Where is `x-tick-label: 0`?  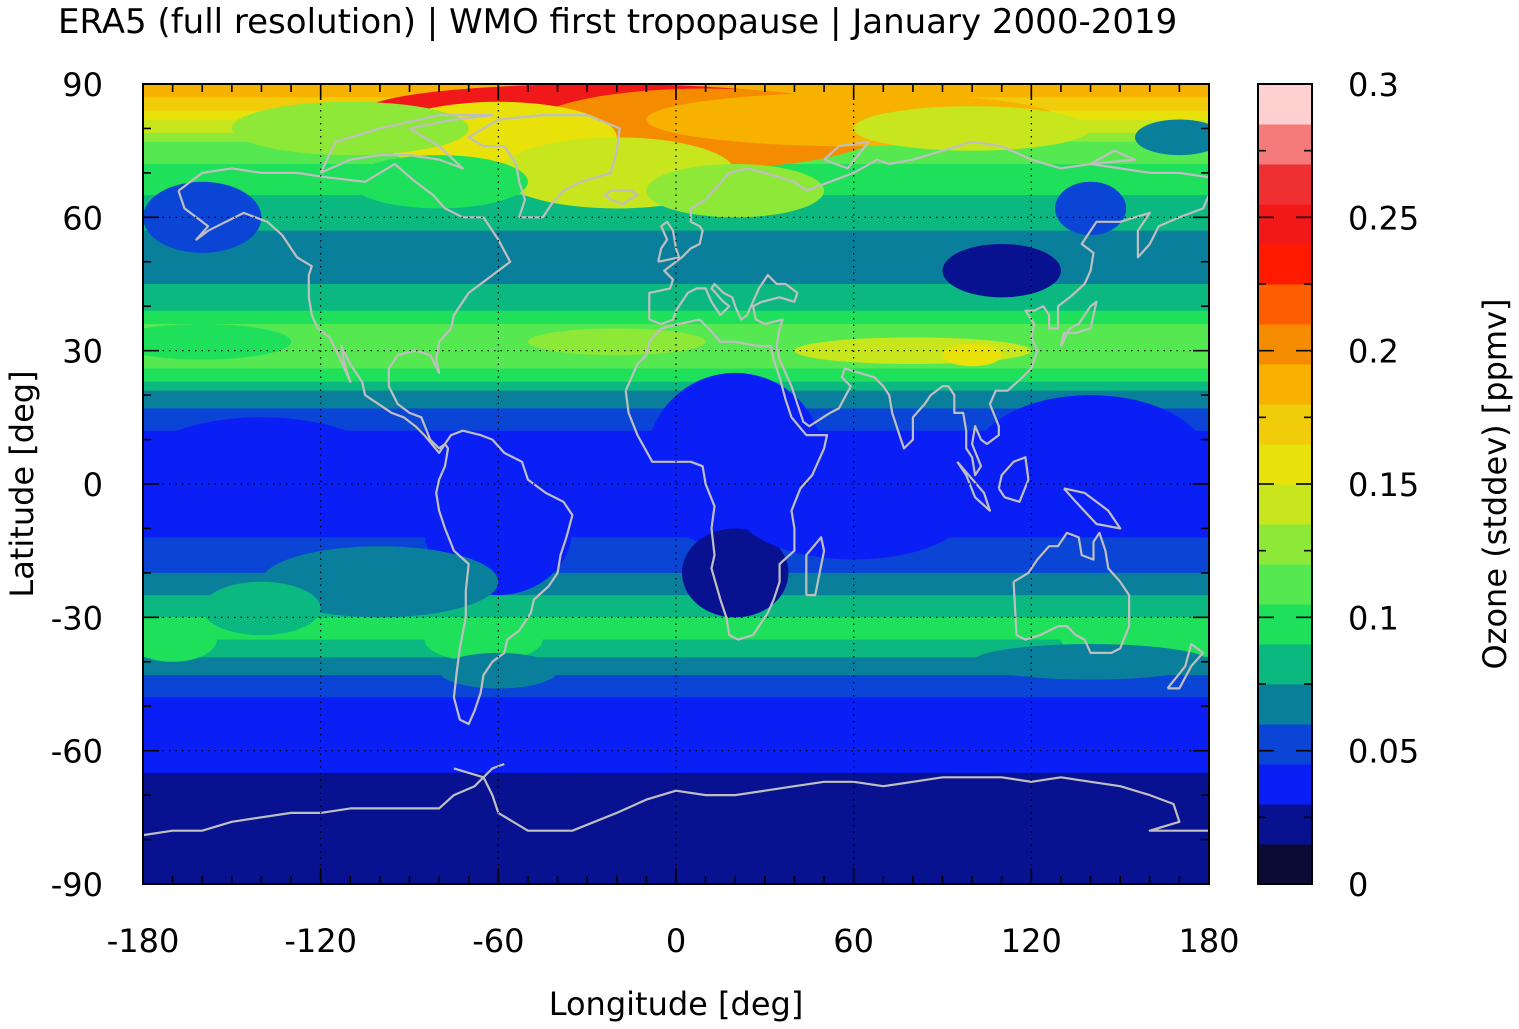 x-tick-label: 0 is located at coordinates (676, 941).